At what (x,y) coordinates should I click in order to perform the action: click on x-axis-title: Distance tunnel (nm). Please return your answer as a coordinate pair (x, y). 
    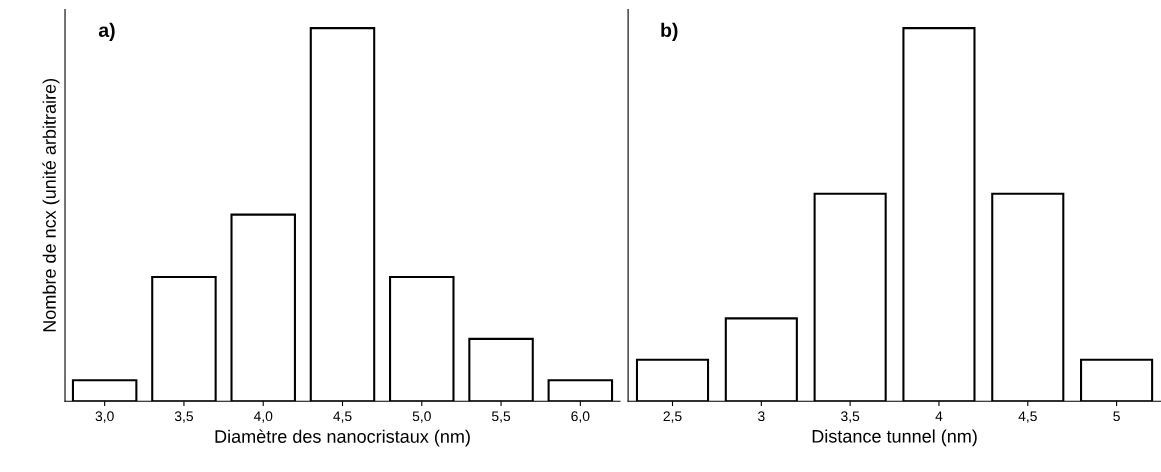
    Looking at the image, I should click on (894, 438).